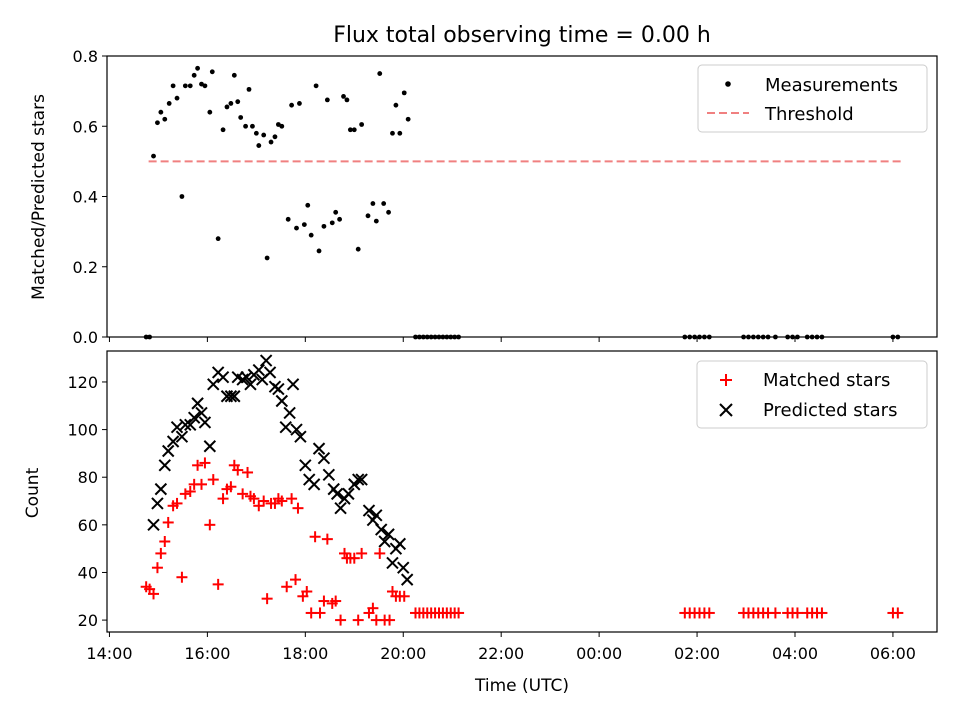 The image size is (960, 720). Describe the element at coordinates (521, 686) in the screenshot. I see `x-axis-label: Time (UTC)` at that location.